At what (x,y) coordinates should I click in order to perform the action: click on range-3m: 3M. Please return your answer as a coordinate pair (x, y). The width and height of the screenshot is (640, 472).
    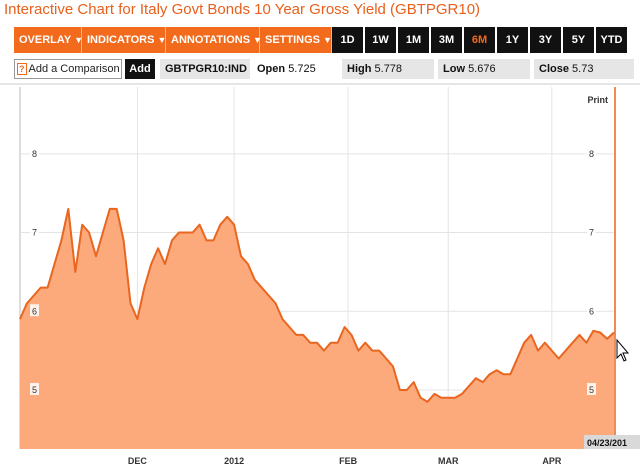
    Looking at the image, I should click on (446, 40).